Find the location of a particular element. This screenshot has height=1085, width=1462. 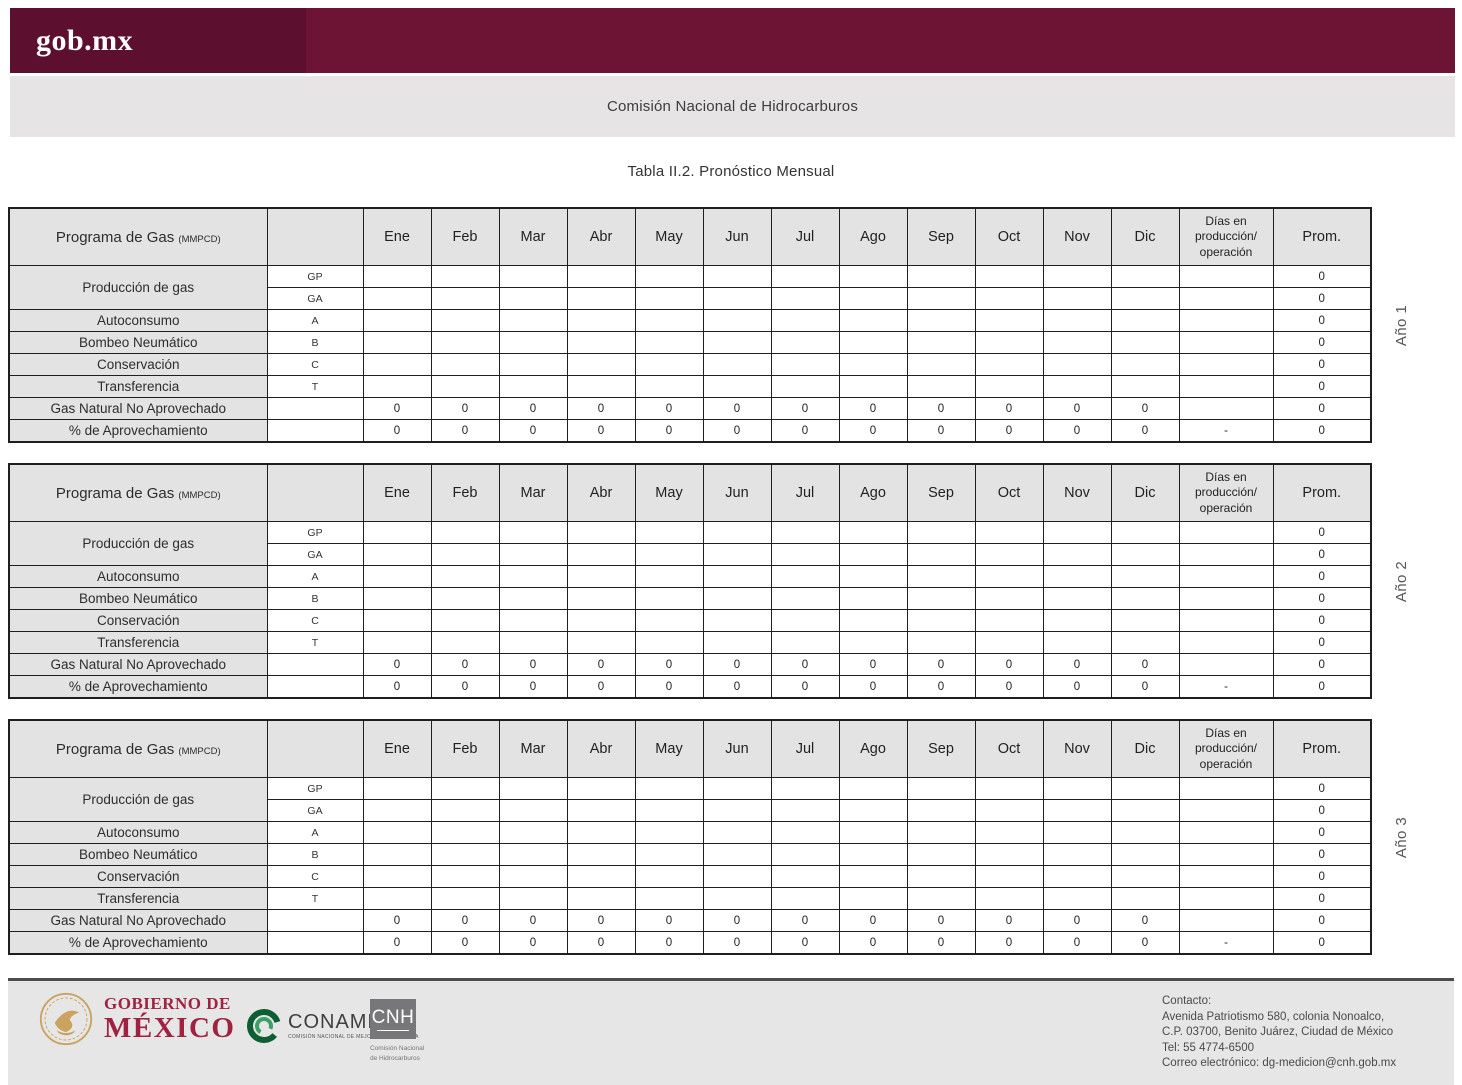

row-code: T is located at coordinates (315, 642).